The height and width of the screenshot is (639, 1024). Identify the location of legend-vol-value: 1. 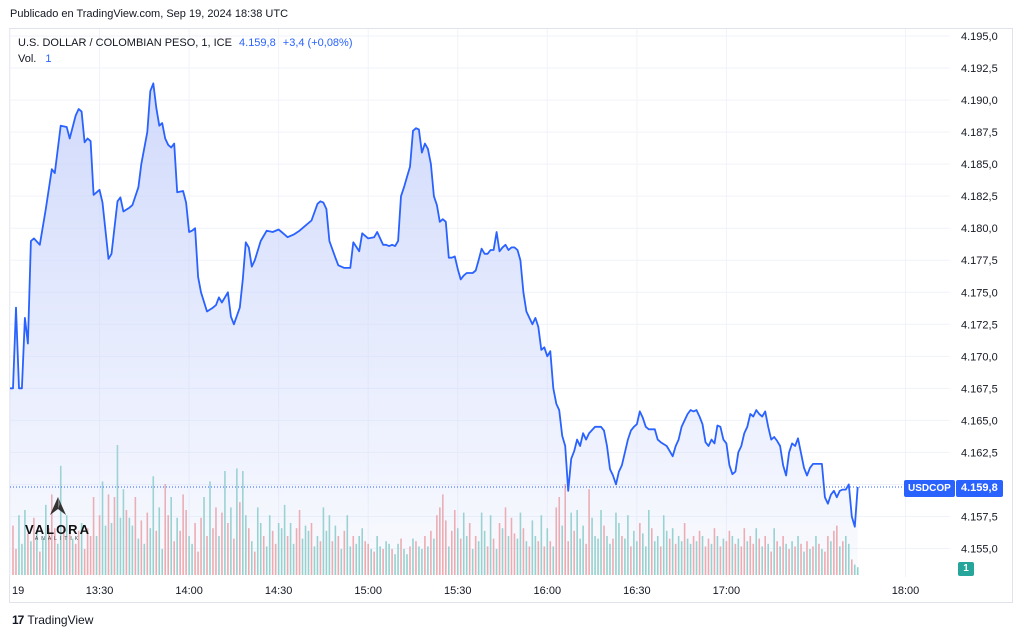
(48, 59).